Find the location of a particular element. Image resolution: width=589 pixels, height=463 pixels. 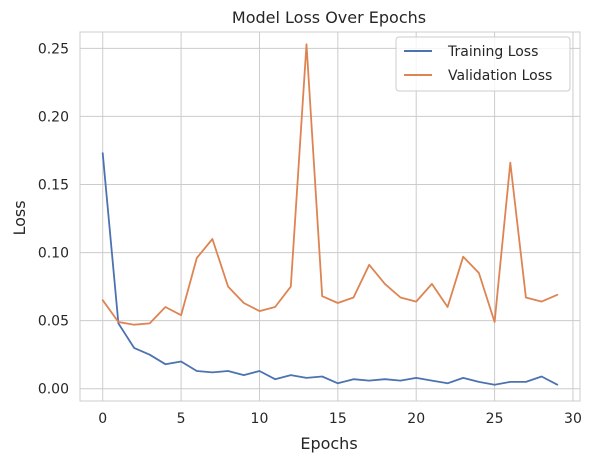

y-tick-label: 0.20 is located at coordinates (53, 117).